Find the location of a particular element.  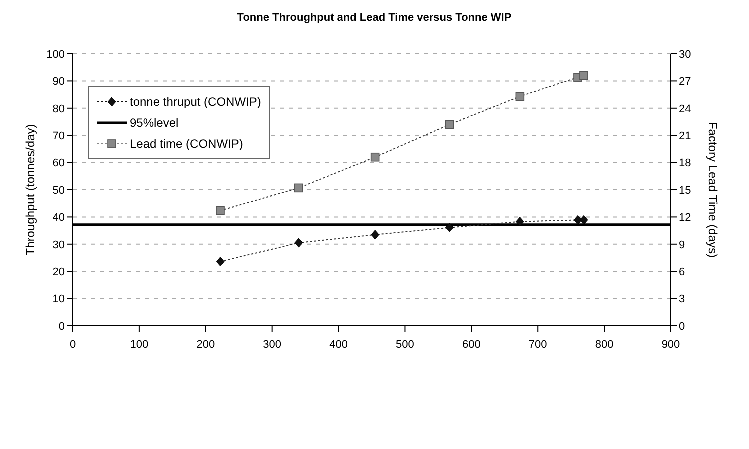

y2-tick-label: 12 is located at coordinates (685, 218).